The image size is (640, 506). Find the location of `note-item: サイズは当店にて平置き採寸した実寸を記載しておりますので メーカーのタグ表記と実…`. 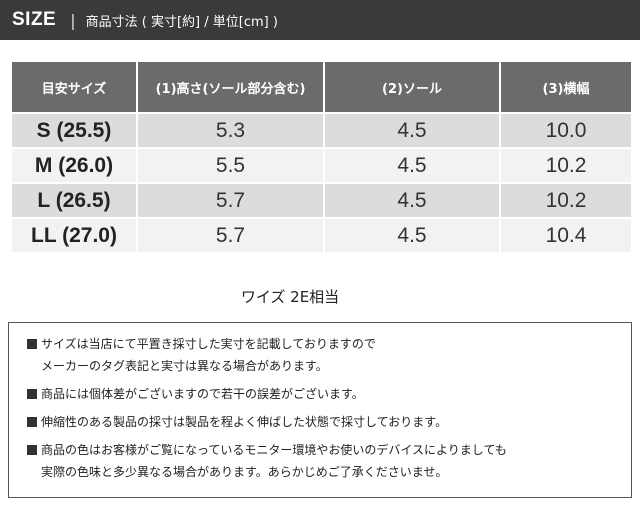

note-item: サイズは当店にて平置き採寸した実寸を記載しておりますので メーカーのタグ表記と実… is located at coordinates (321, 355).